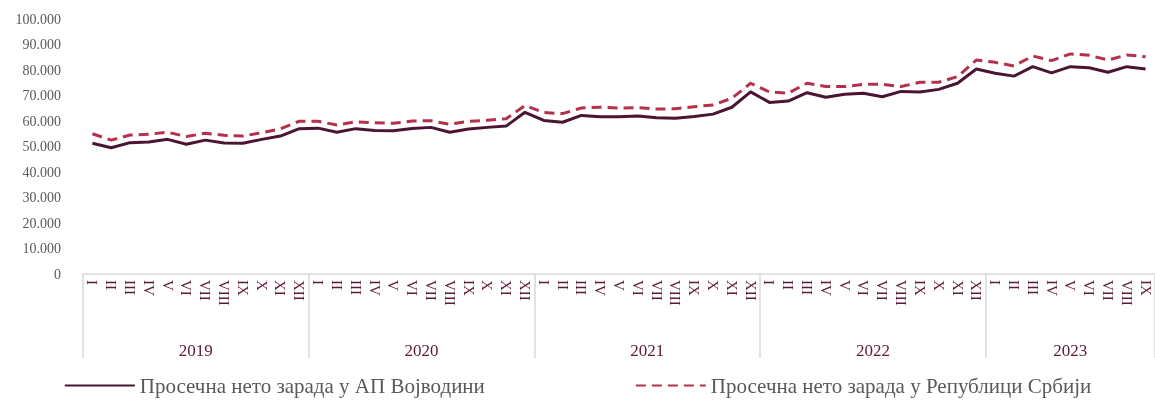  What do you see at coordinates (41, 197) in the screenshot?
I see `y-tick-label: 30.000` at bounding box center [41, 197].